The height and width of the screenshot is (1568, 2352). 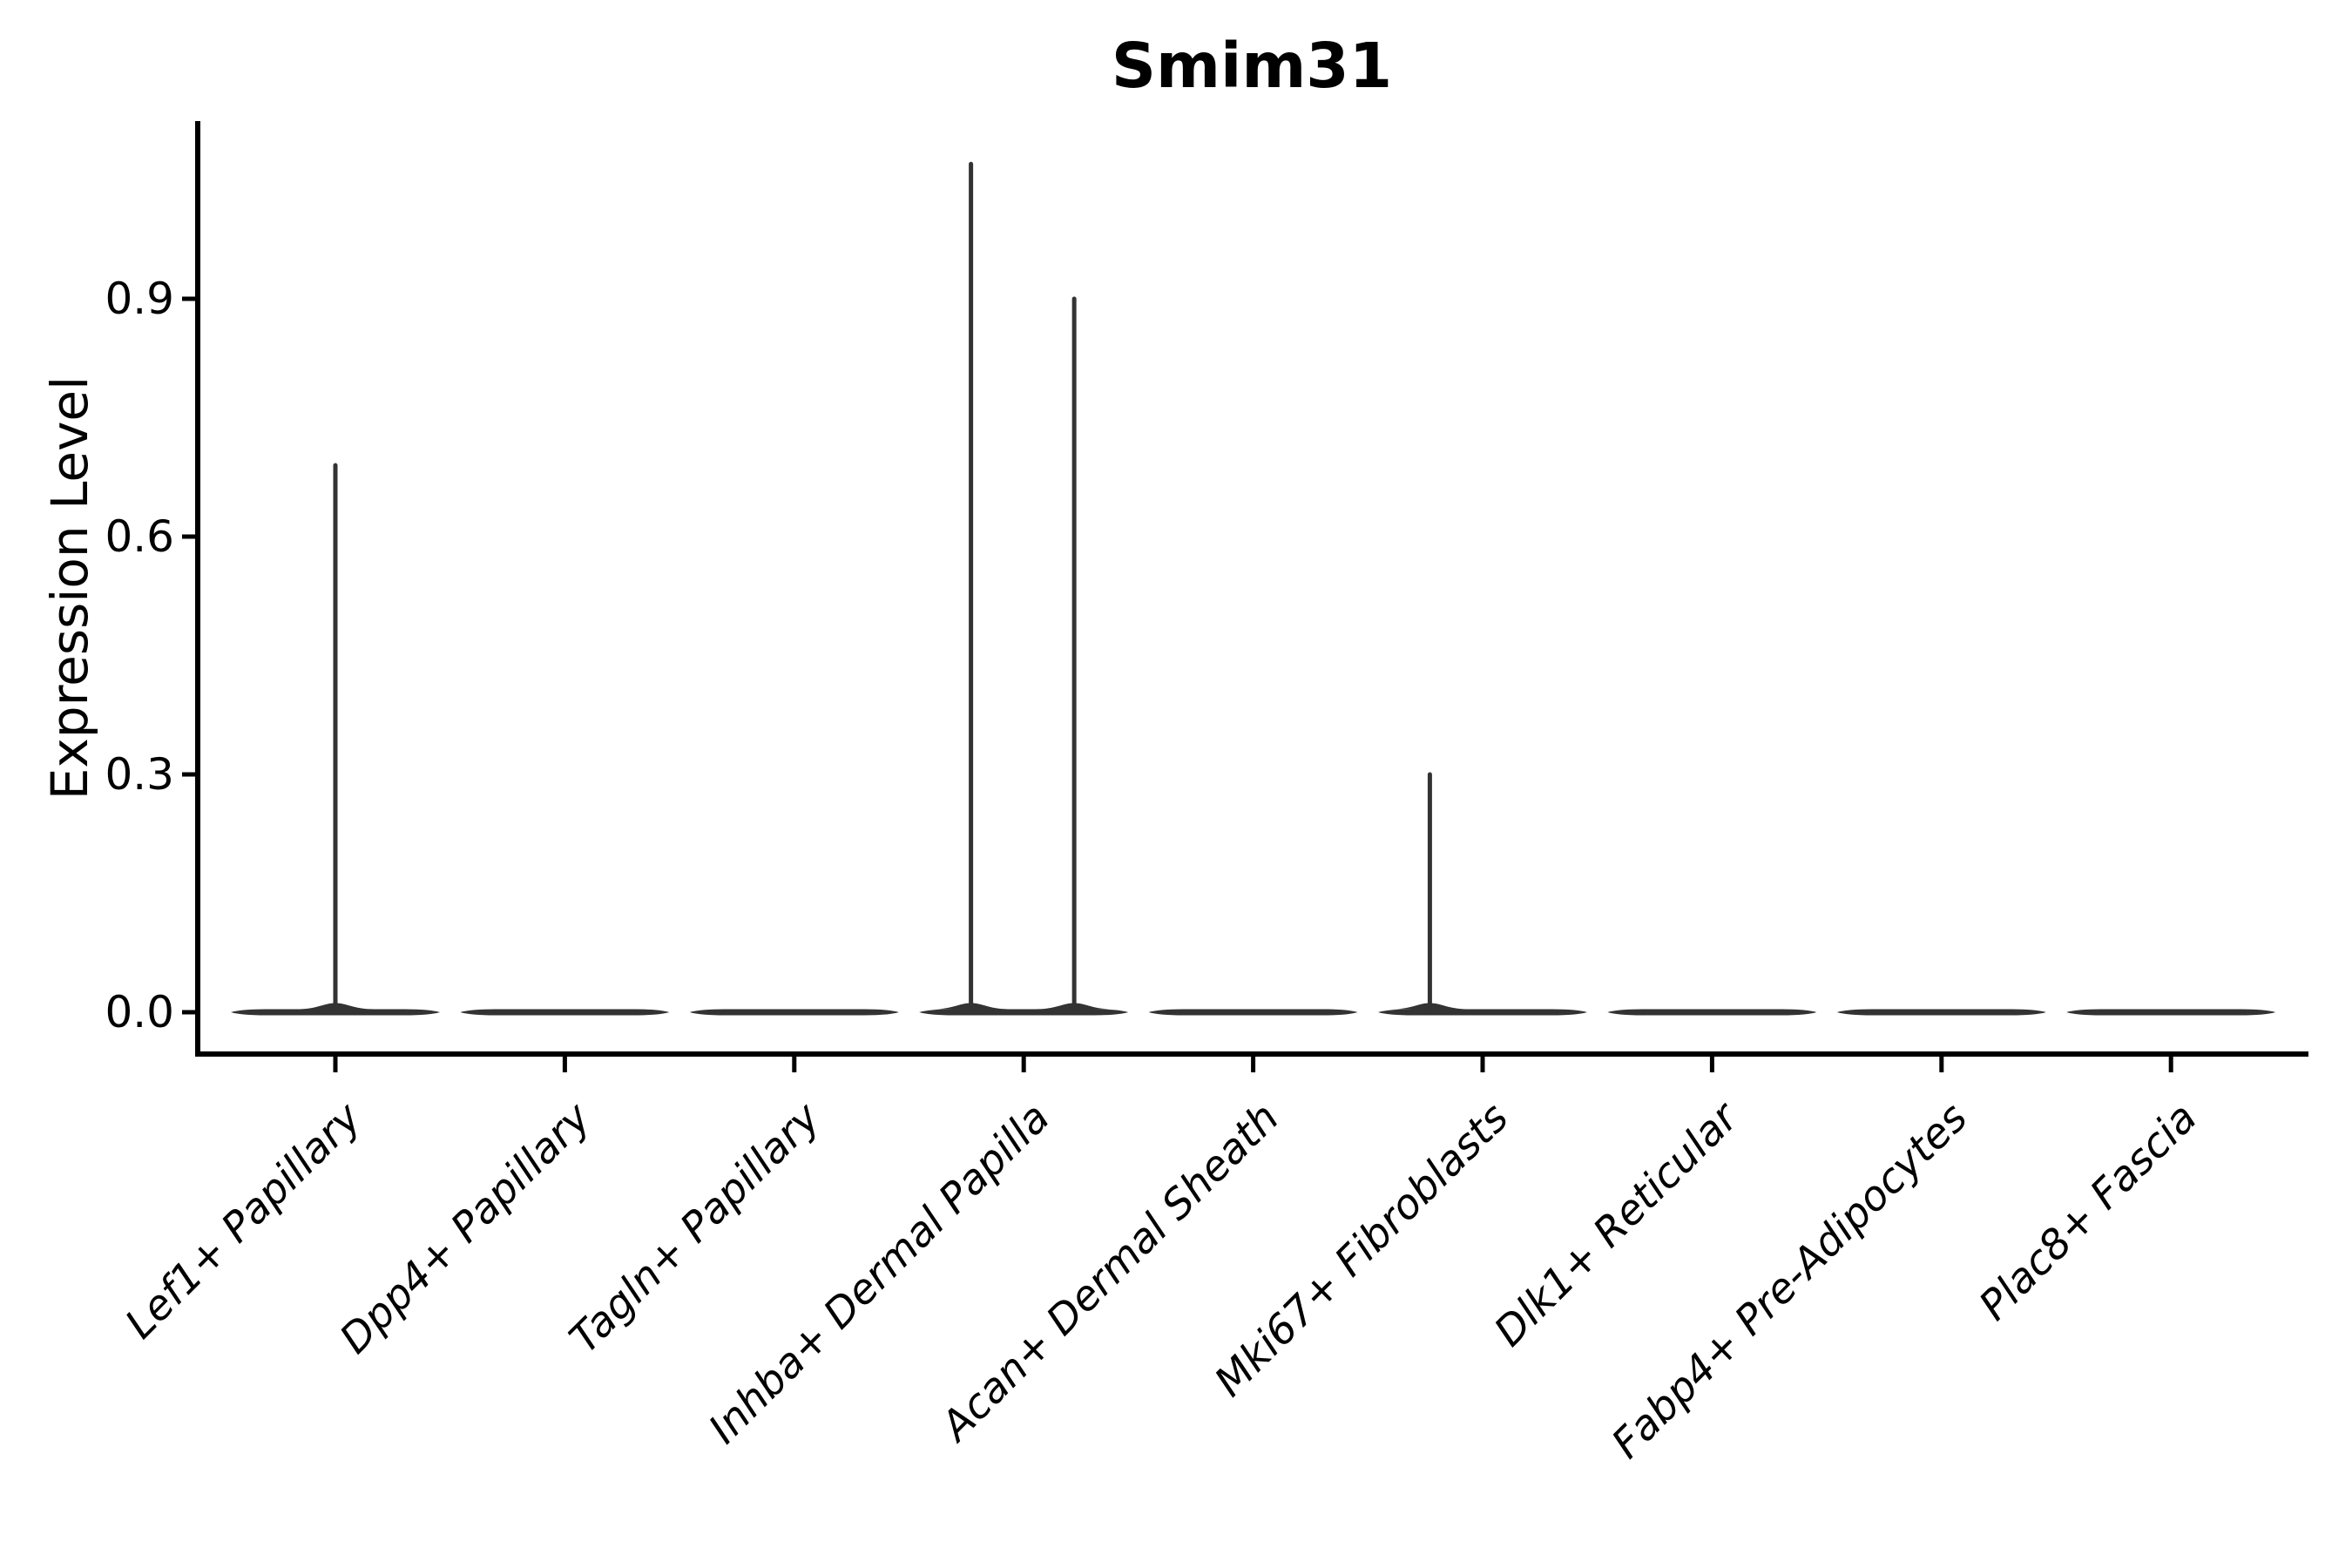 What do you see at coordinates (69, 588) in the screenshot?
I see `y-axis-label: Expression Level` at bounding box center [69, 588].